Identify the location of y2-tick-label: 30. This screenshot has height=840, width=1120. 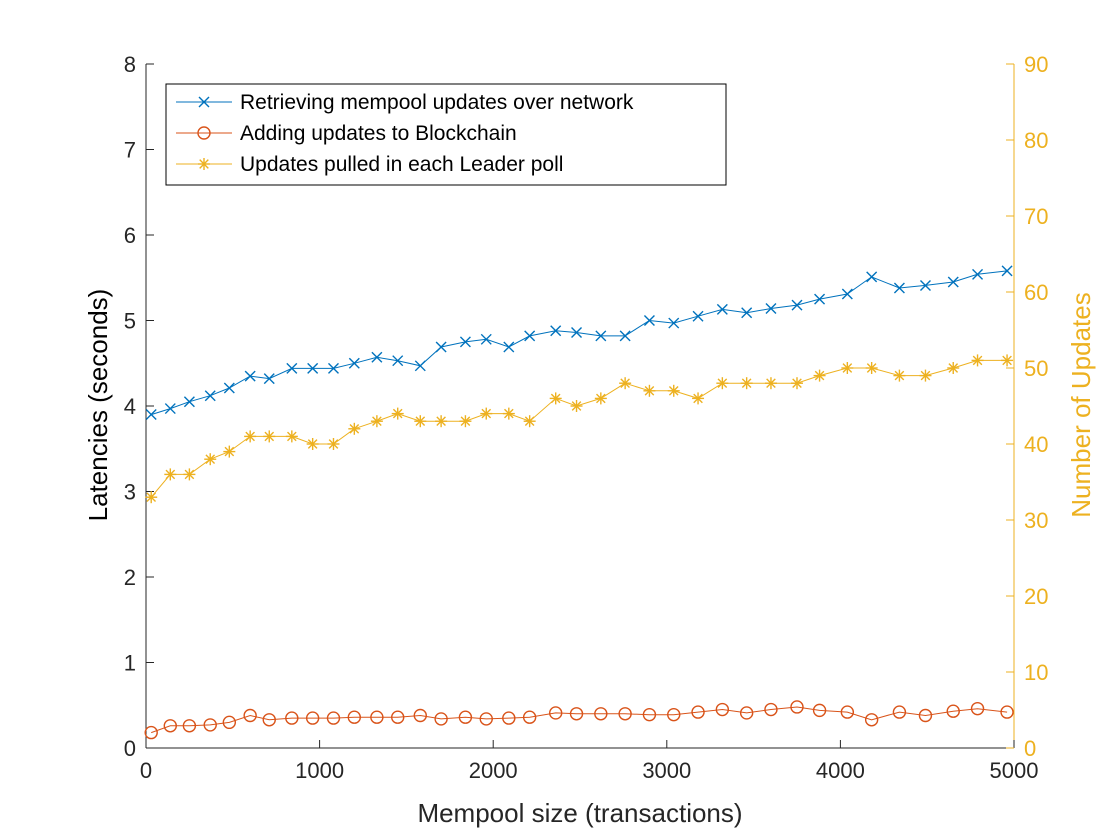
(1036, 520).